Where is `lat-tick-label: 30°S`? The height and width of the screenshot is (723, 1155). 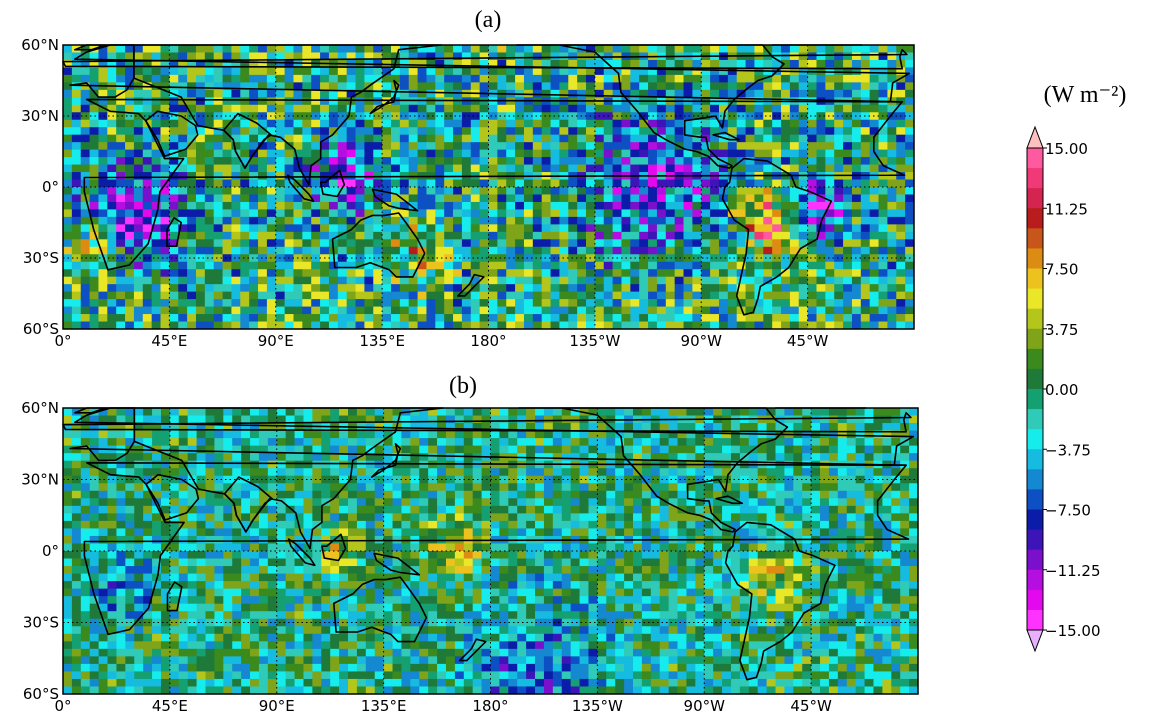
lat-tick-label: 30°S is located at coordinates (41, 258).